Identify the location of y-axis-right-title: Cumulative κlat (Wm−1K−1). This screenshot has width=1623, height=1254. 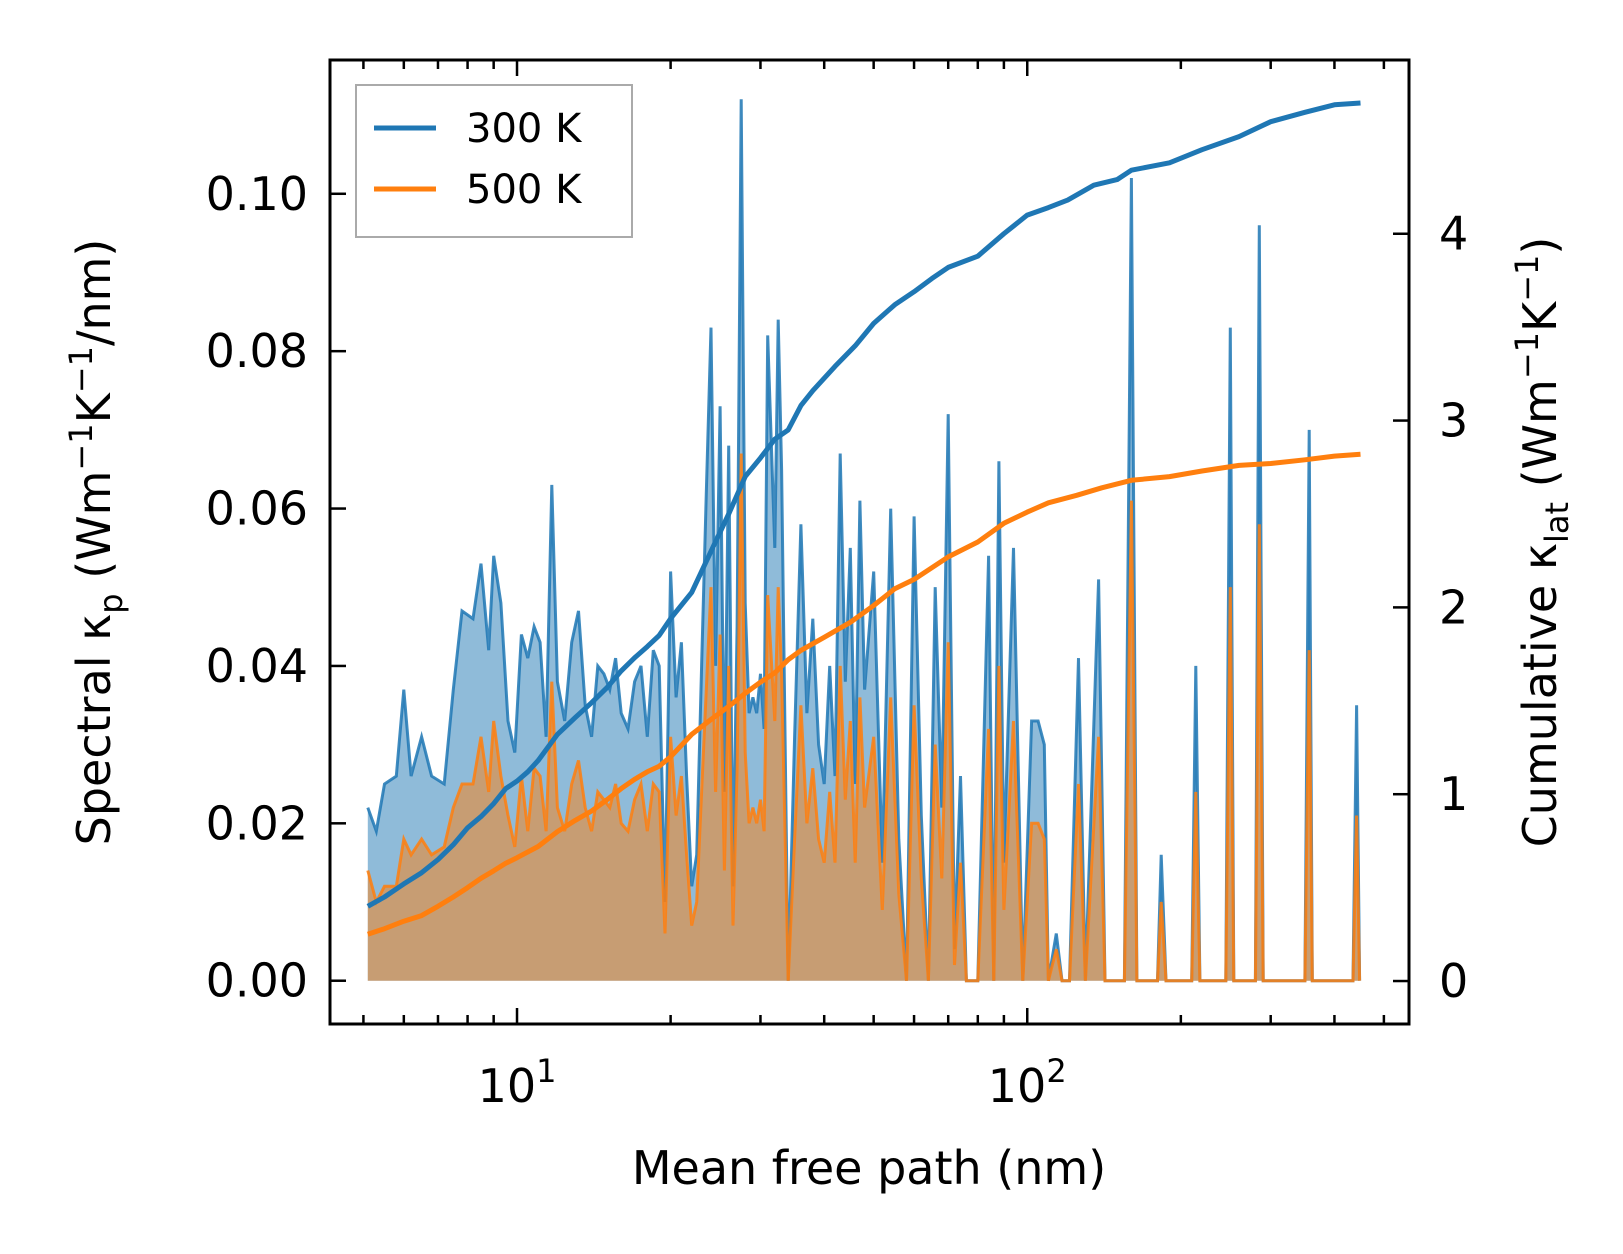
(1542, 542).